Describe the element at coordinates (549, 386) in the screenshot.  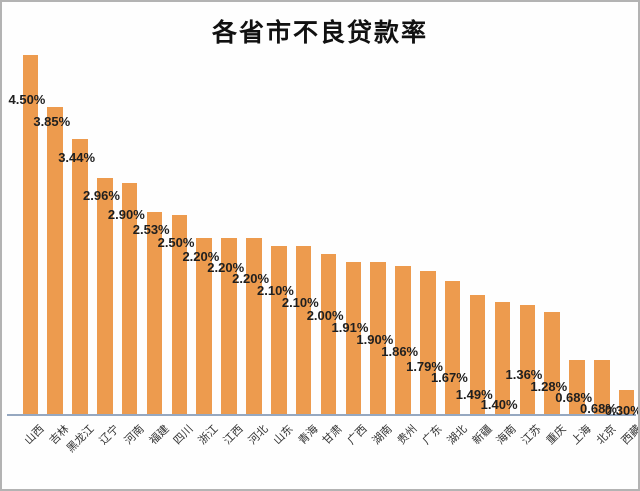
I see `value-label: 1.28%` at that location.